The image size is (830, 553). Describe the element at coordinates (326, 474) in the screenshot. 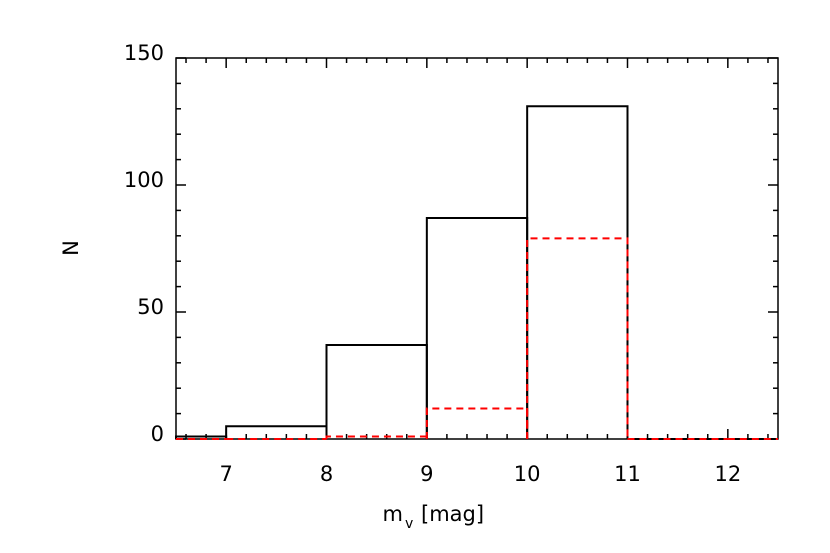

I see `x-tick-label: 8` at that location.